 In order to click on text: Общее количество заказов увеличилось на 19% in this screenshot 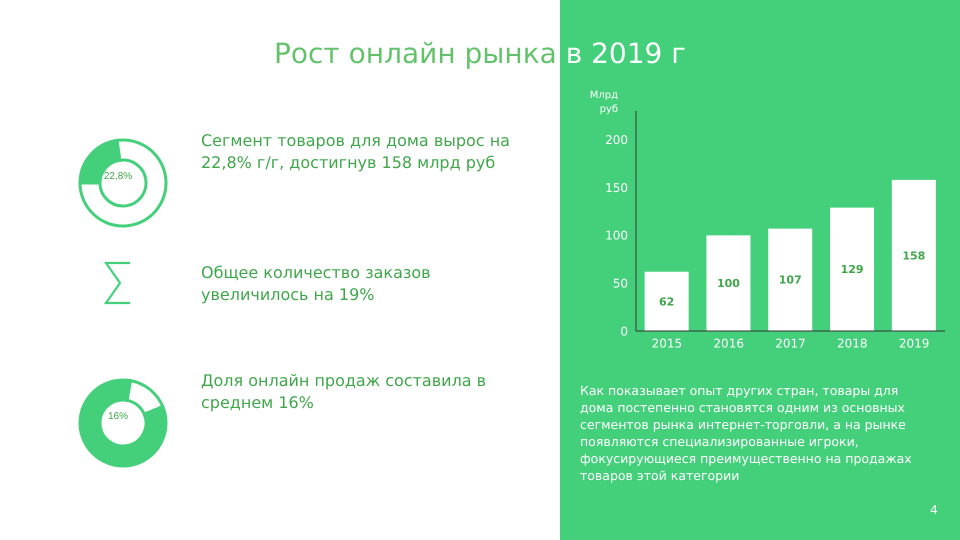, I will do `click(316, 284)`.